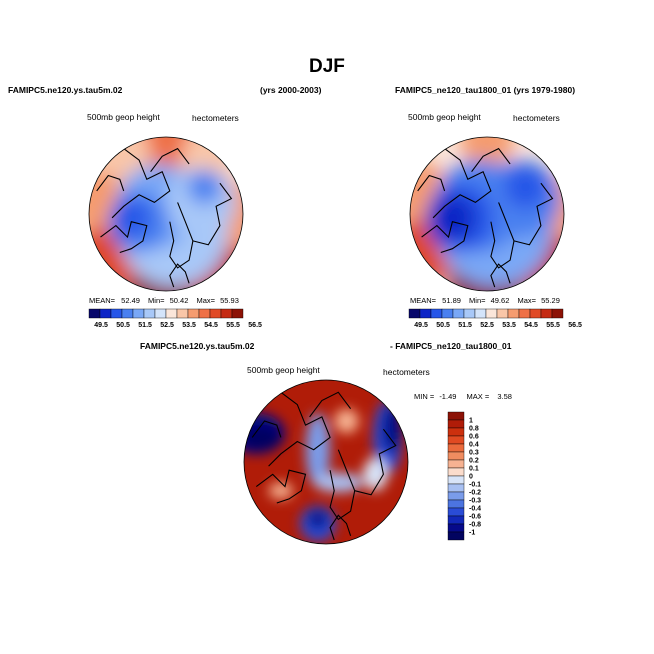  What do you see at coordinates (423, 300) in the screenshot?
I see `right-mean-label: MEAN=` at bounding box center [423, 300].